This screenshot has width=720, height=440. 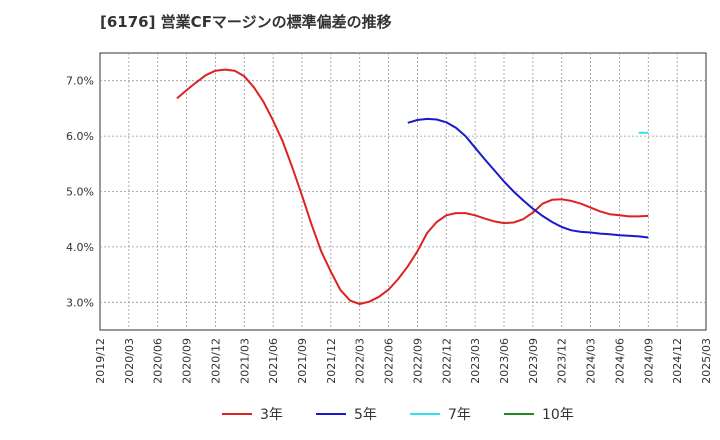 What do you see at coordinates (562, 361) in the screenshot?
I see `x-tick-label: 2023/12` at bounding box center [562, 361].